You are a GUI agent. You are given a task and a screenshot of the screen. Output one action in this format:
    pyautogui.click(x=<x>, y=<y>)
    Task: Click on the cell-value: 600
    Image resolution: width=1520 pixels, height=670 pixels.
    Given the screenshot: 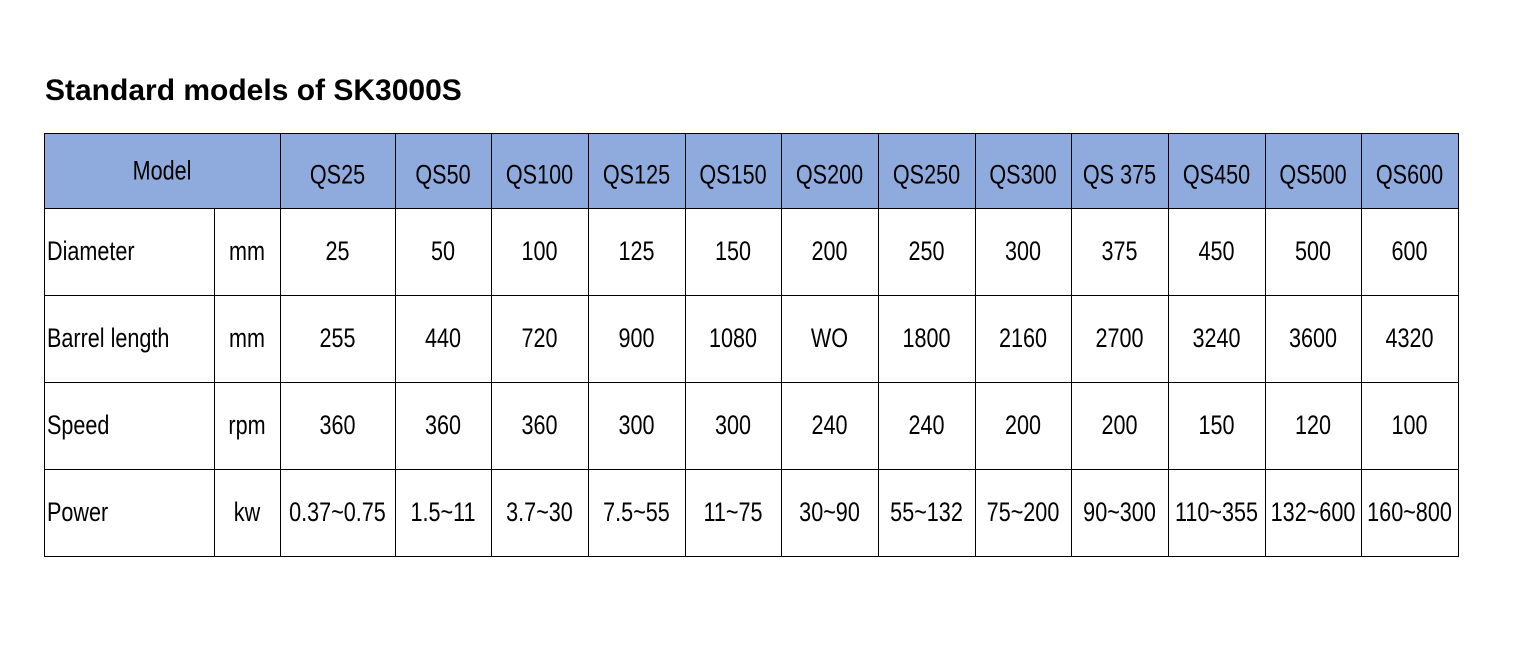 What is the action you would take?
    pyautogui.click(x=1409, y=252)
    